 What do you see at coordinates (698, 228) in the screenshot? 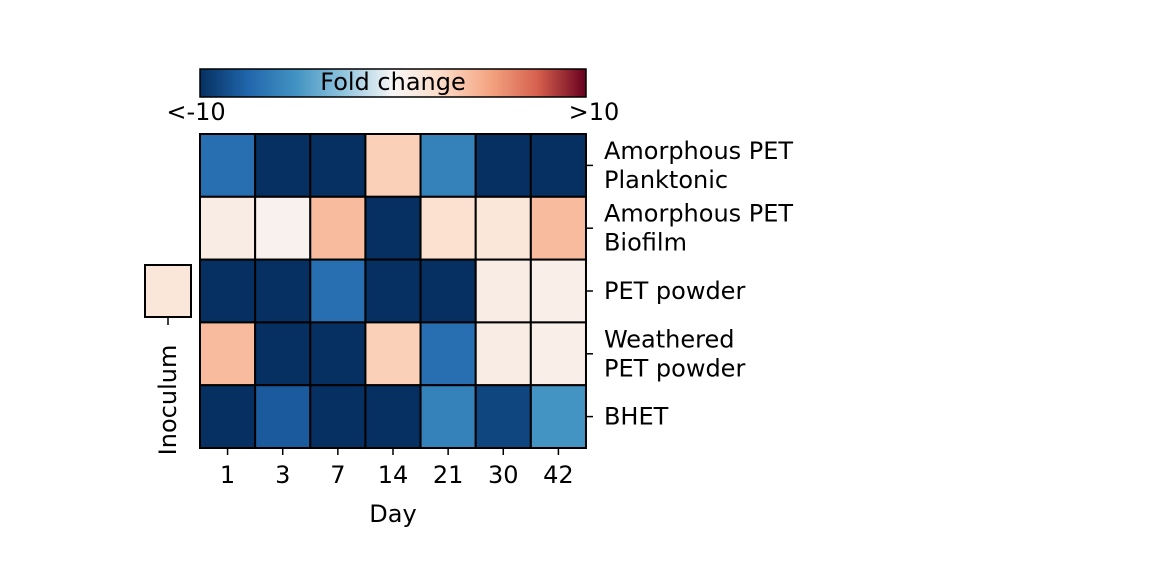
I see `y-tick-label: Amorphous PET Biofilm` at bounding box center [698, 228].